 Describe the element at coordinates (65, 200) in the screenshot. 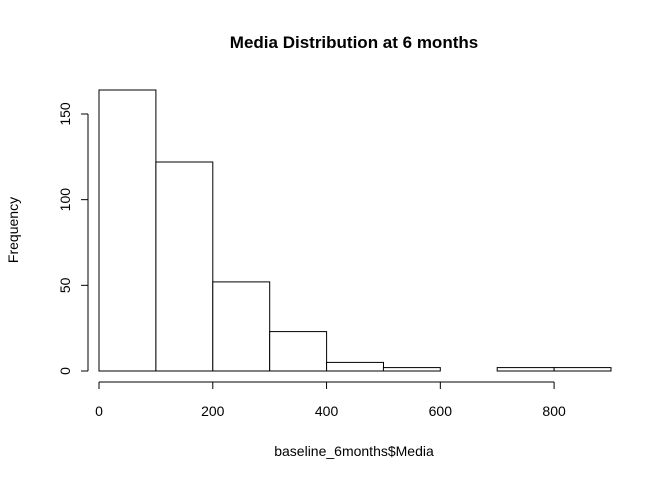

I see `y-tick-label: 100` at that location.